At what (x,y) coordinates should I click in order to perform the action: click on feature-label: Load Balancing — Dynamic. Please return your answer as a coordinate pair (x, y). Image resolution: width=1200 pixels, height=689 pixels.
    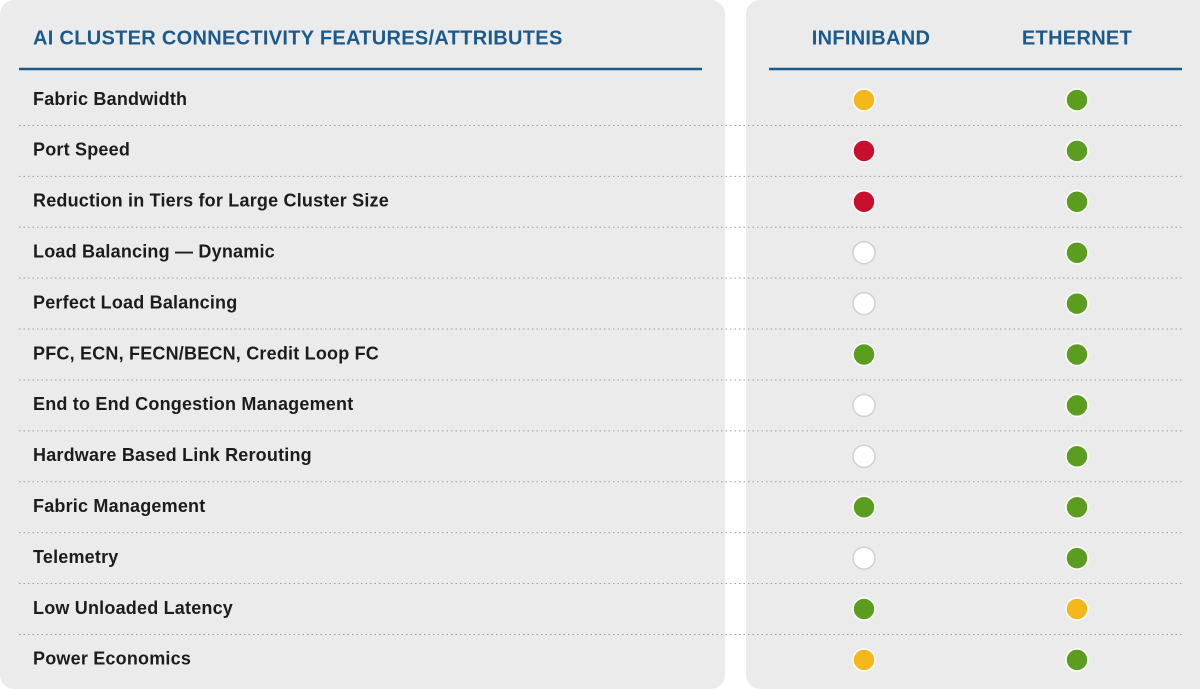
    Looking at the image, I should click on (154, 251).